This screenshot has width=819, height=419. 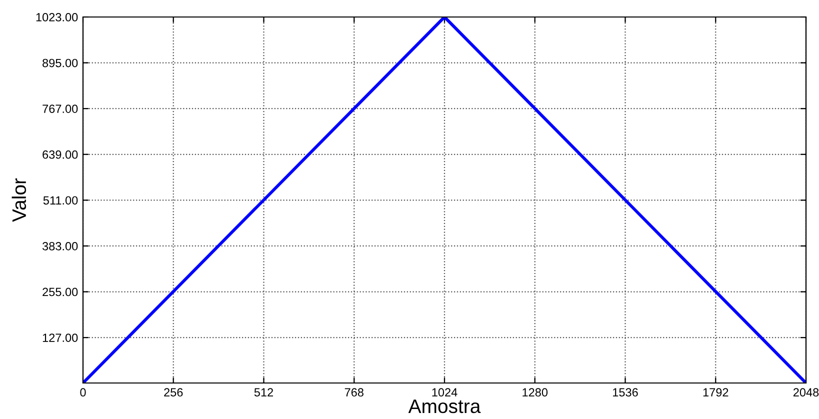 I want to click on y-tick-label: 639.00, so click(x=60, y=154).